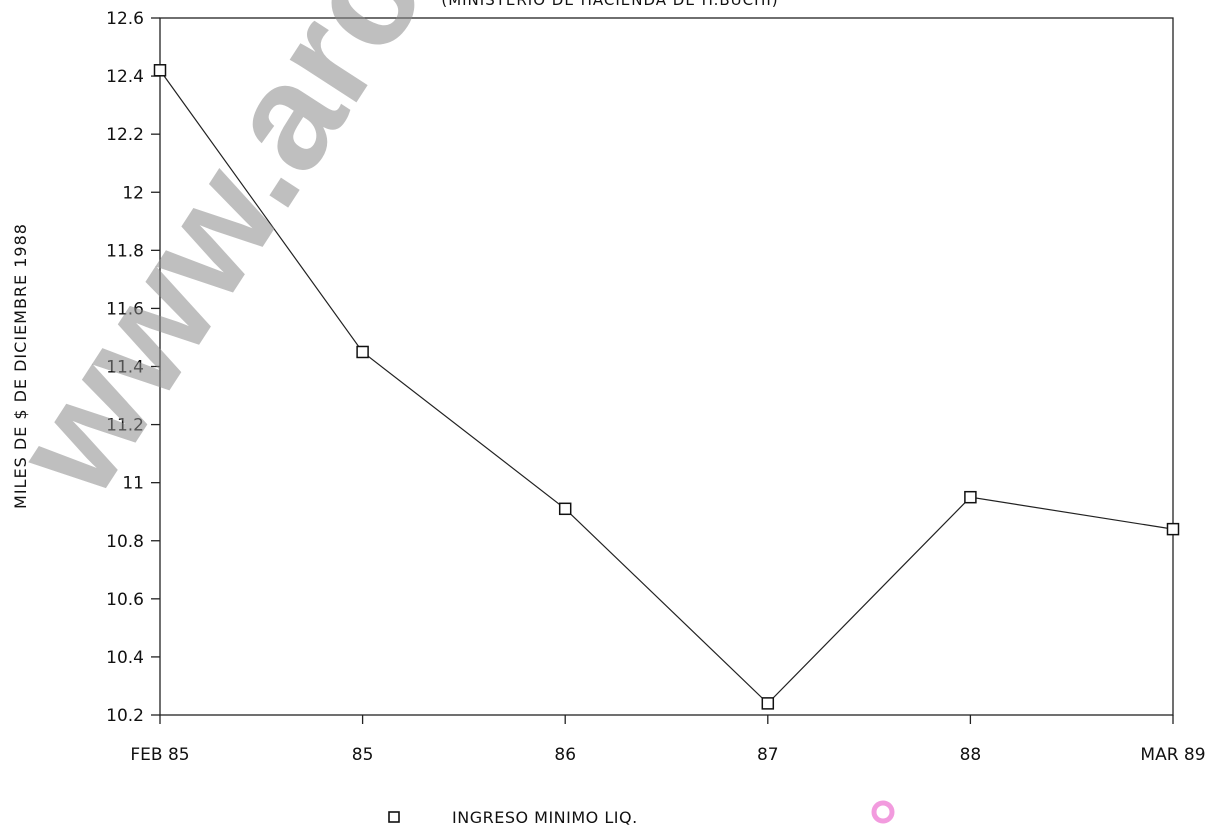 The height and width of the screenshot is (833, 1218). Describe the element at coordinates (565, 755) in the screenshot. I see `x-tick-label: 86` at that location.